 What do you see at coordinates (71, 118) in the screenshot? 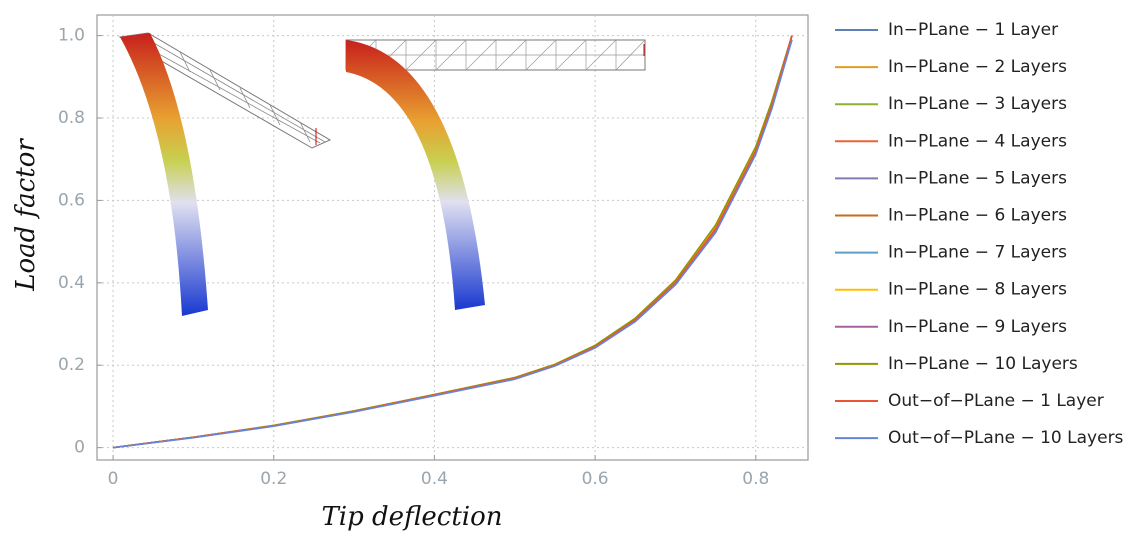
I see `y-tick-label: 0.8` at bounding box center [71, 118].